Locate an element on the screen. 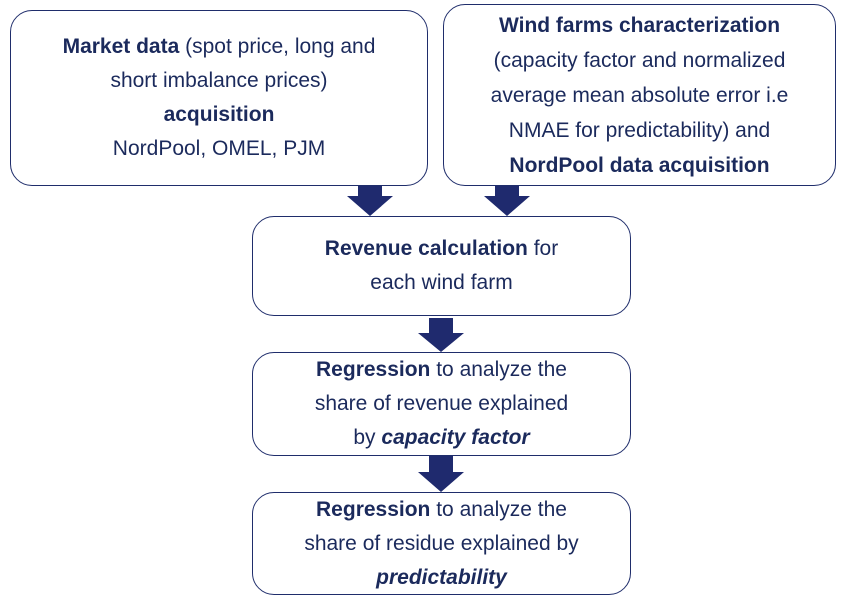 This screenshot has height=598, width=845. text-segment: (spot price, long and is located at coordinates (277, 46).